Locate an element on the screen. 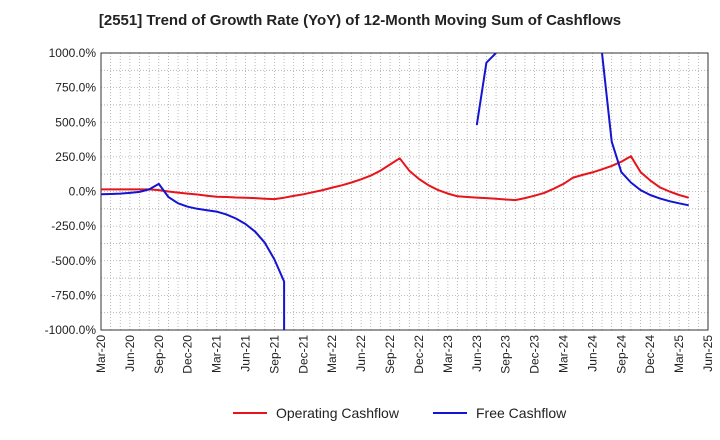 This screenshot has height=440, width=720. x-tick-label: Jun-24 is located at coordinates (592, 353).